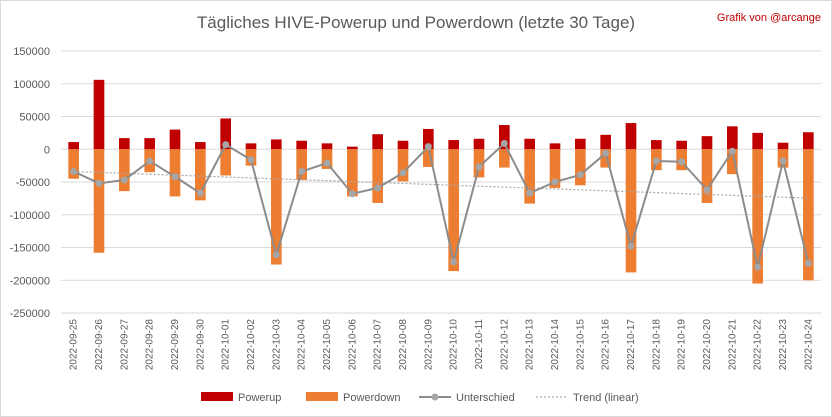  What do you see at coordinates (74, 345) in the screenshot?
I see `x-tick-label: 2022-09-25` at bounding box center [74, 345].